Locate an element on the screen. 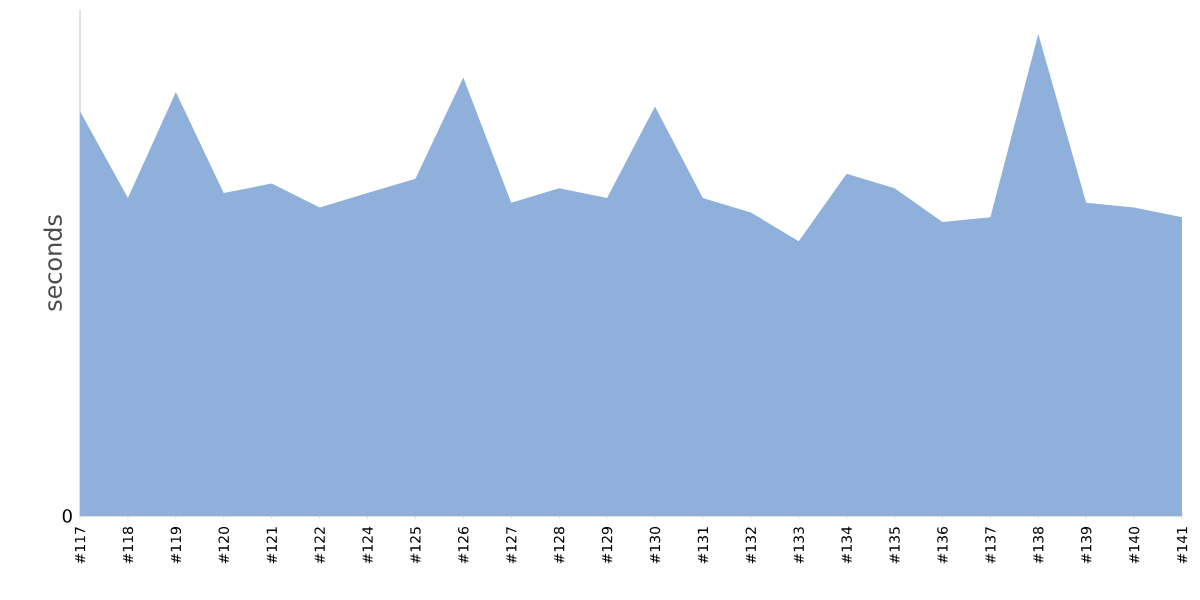 This screenshot has width=1200, height=600. y-axis-title: seconds is located at coordinates (52, 263).